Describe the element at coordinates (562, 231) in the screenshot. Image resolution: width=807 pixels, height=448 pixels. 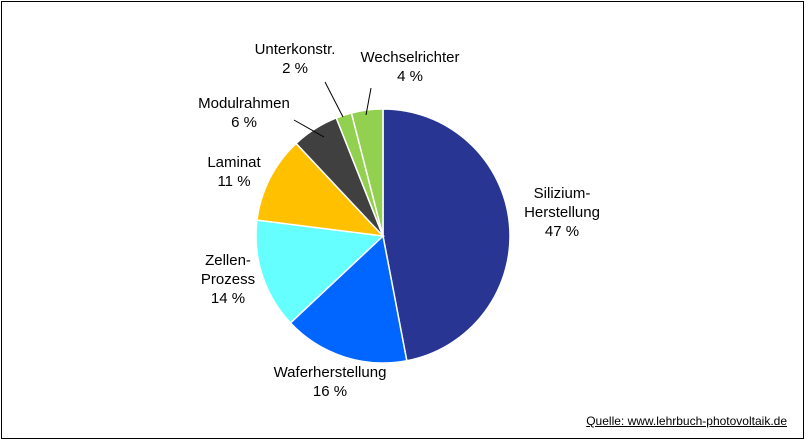
I see `slice-value-label: 47 %` at that location.